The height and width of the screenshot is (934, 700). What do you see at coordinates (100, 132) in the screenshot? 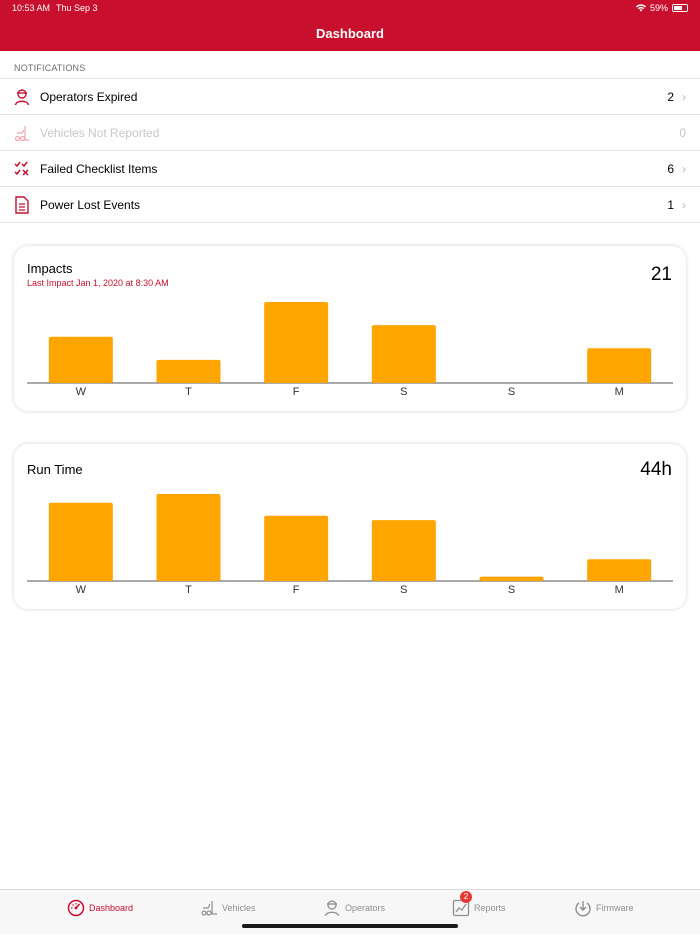
I see `notification-label: Vehicles Not Reported` at bounding box center [100, 132].